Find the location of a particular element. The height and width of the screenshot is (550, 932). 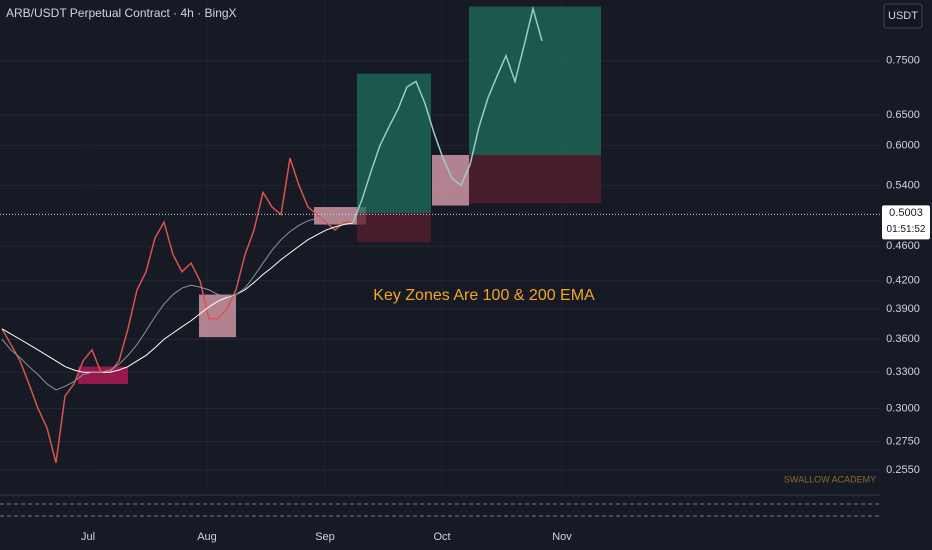

chart-title: ARB/USDT Perpetual Contract · 4h · BingX is located at coordinates (121, 13).